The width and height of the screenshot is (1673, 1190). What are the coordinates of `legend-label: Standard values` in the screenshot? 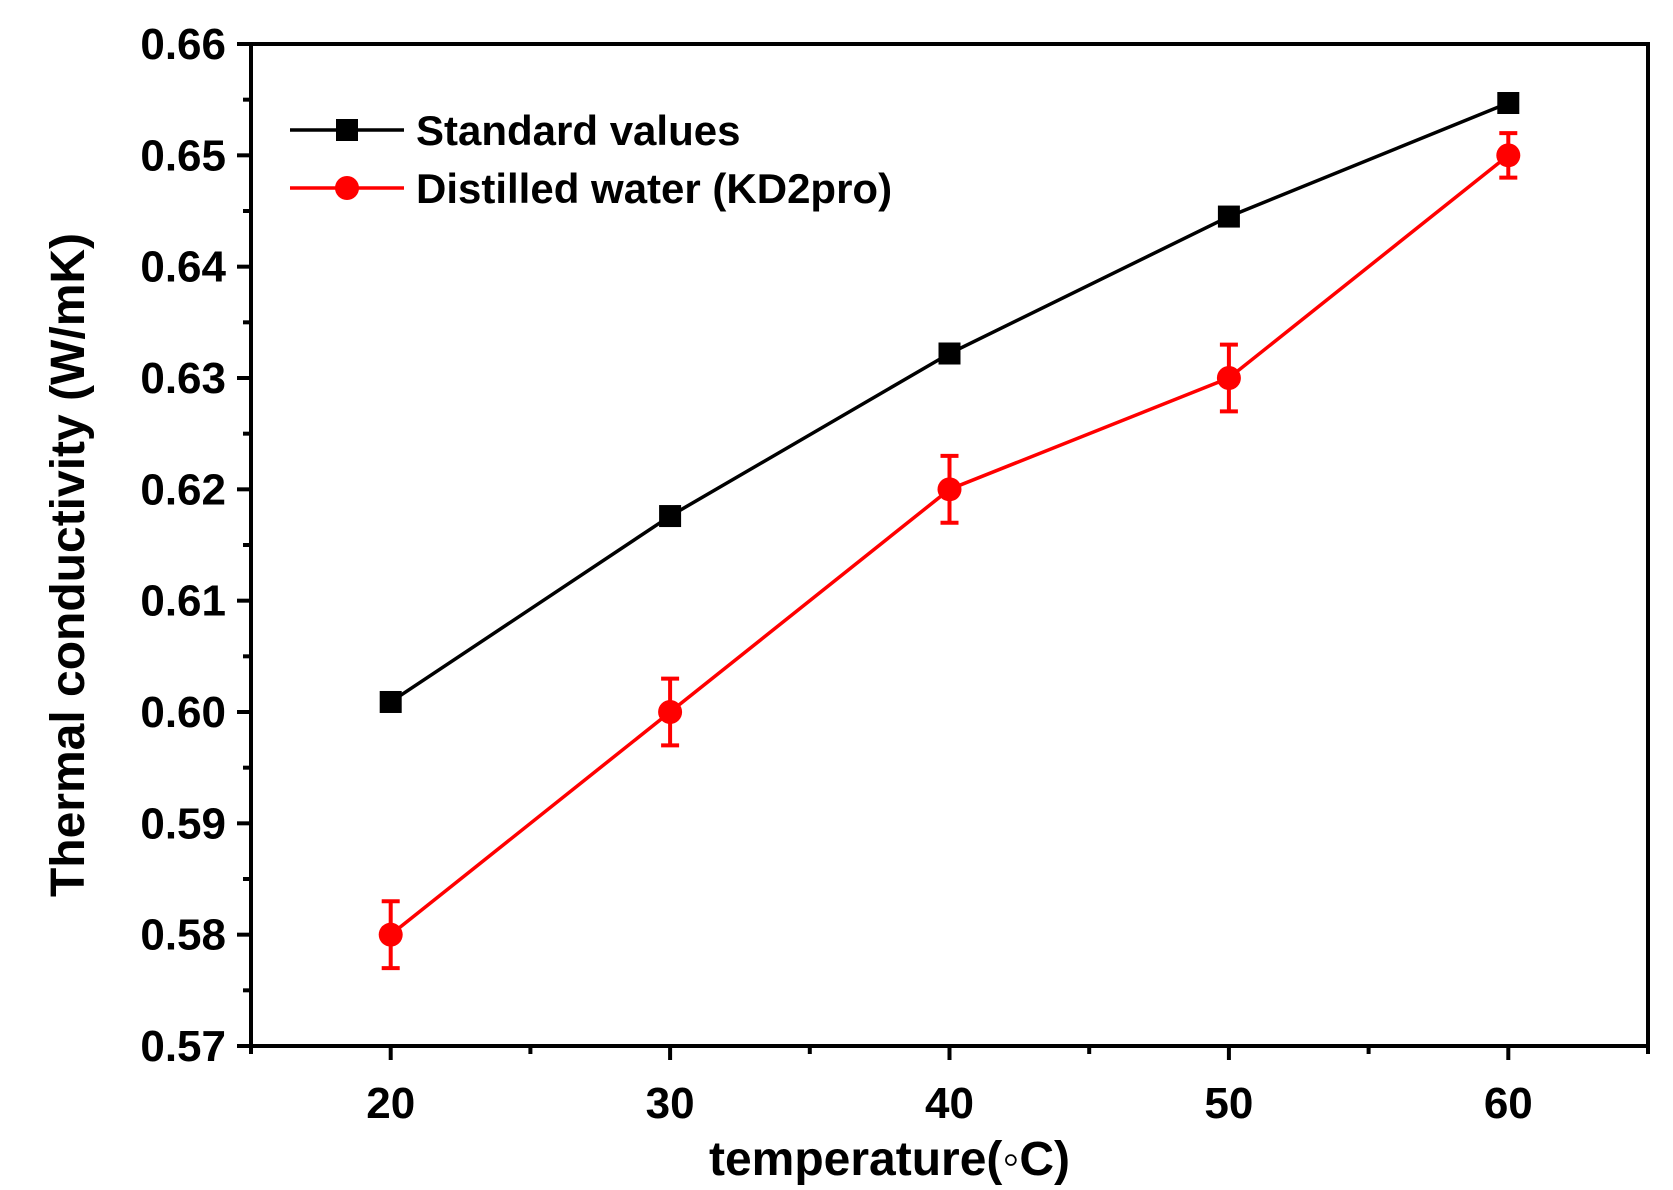 It's located at (578, 130).